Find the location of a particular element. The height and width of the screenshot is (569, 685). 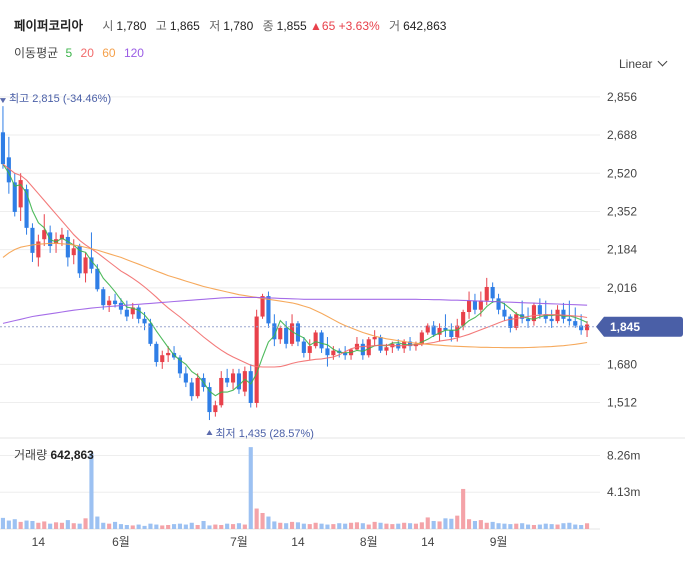

moving-average-legend: 이동평균 5 20 60 120 is located at coordinates (81, 52).